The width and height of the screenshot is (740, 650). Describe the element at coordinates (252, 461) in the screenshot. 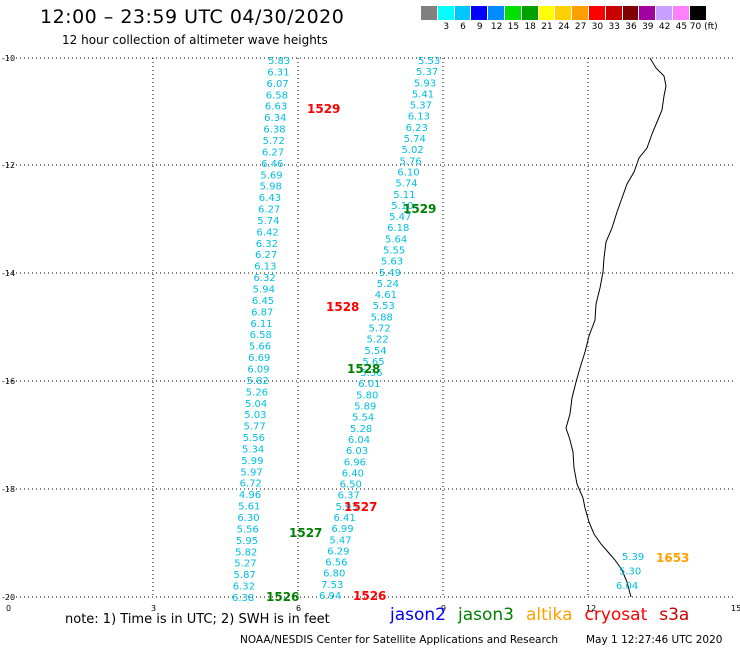

I see `wave-height-label: 5.99` at that location.